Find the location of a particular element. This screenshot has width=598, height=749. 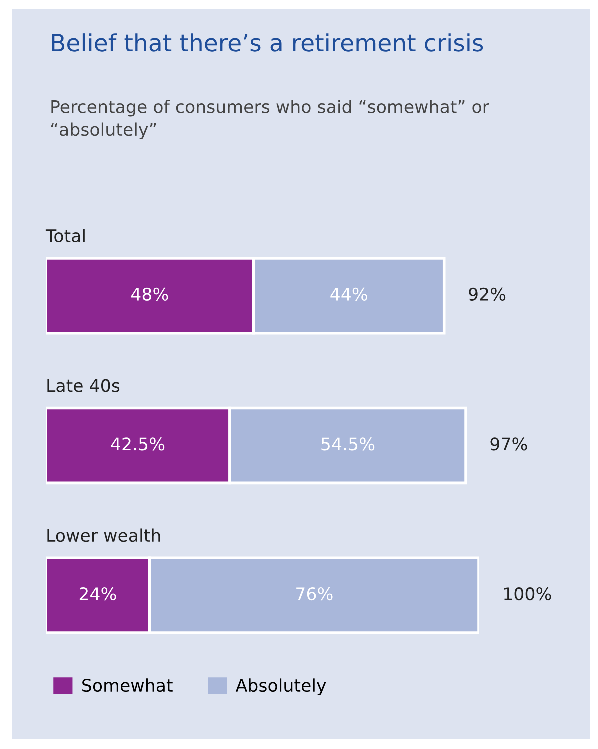

data-label: 54.5% is located at coordinates (348, 444).